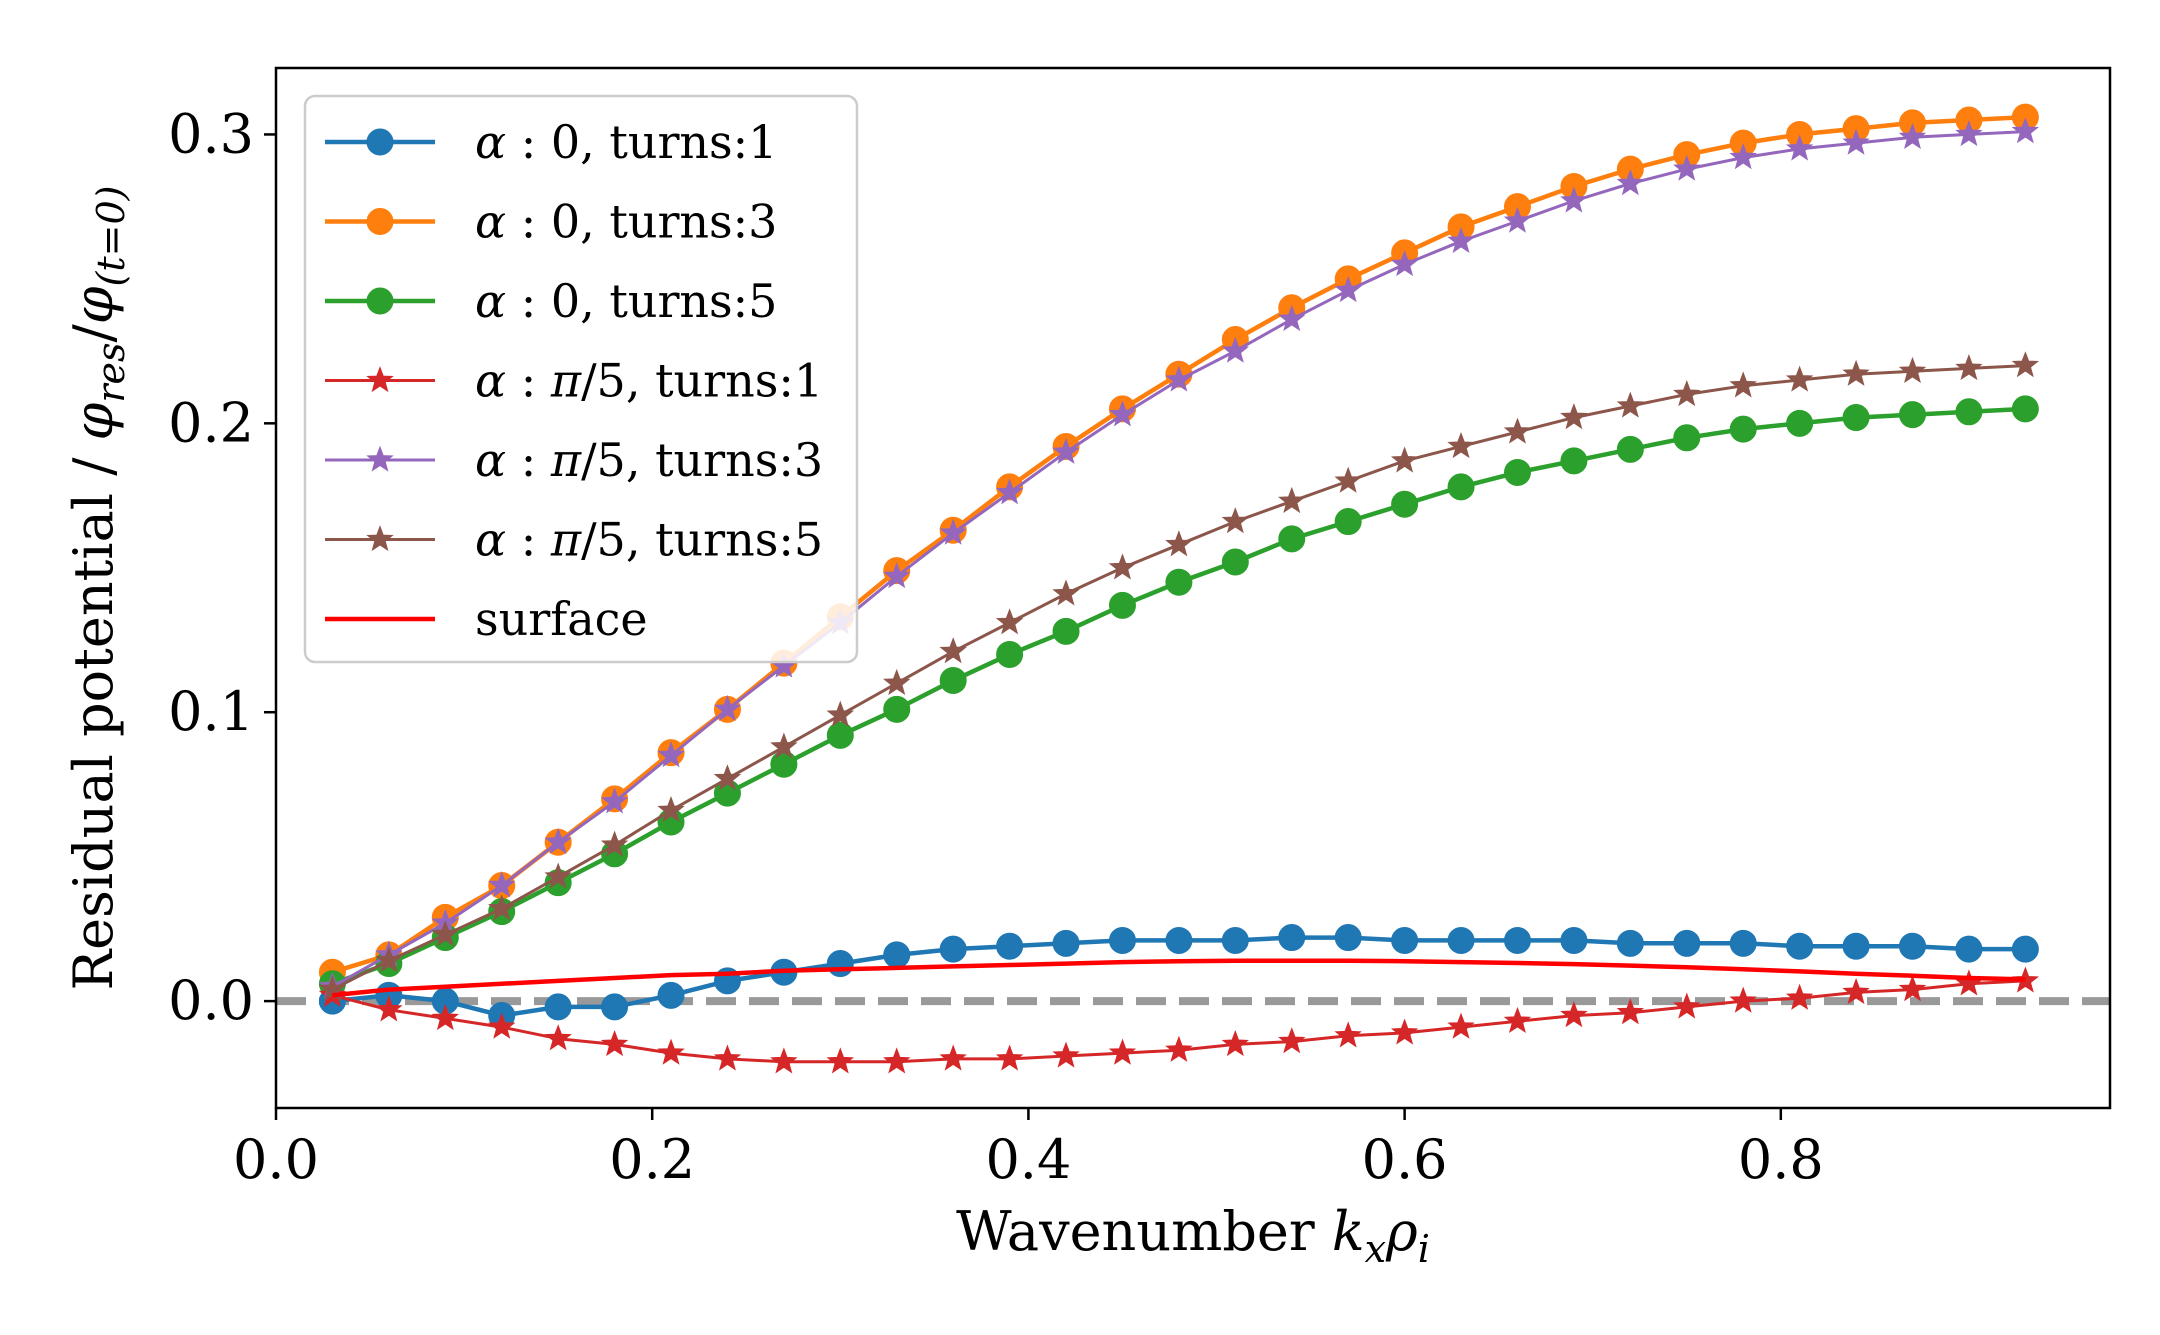 Image resolution: width=2160 pixels, height=1335 pixels. What do you see at coordinates (1193, 1235) in the screenshot?
I see `x-axis-title: Wavenumber kxρi` at bounding box center [1193, 1235].